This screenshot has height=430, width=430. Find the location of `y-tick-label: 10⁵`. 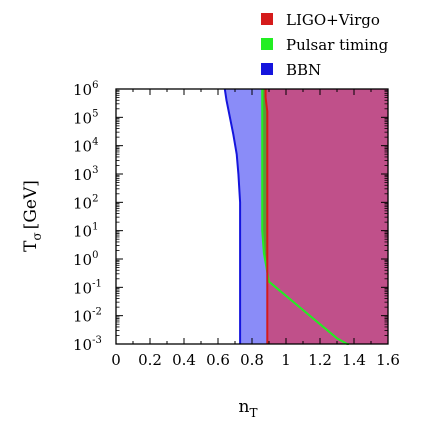

y-tick-label: 10⁵ is located at coordinates (85, 117).